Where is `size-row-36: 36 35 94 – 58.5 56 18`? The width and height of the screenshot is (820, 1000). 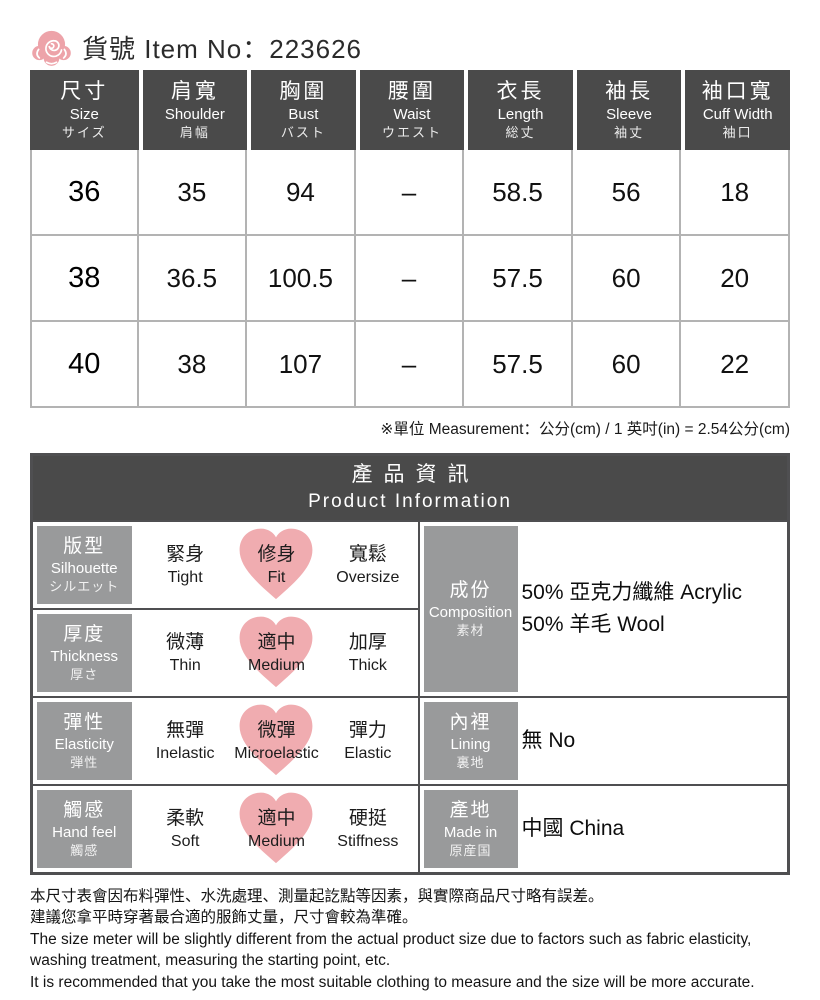
size-row-36: 36 35 94 – 58.5 56 18 is located at coordinates (410, 193).